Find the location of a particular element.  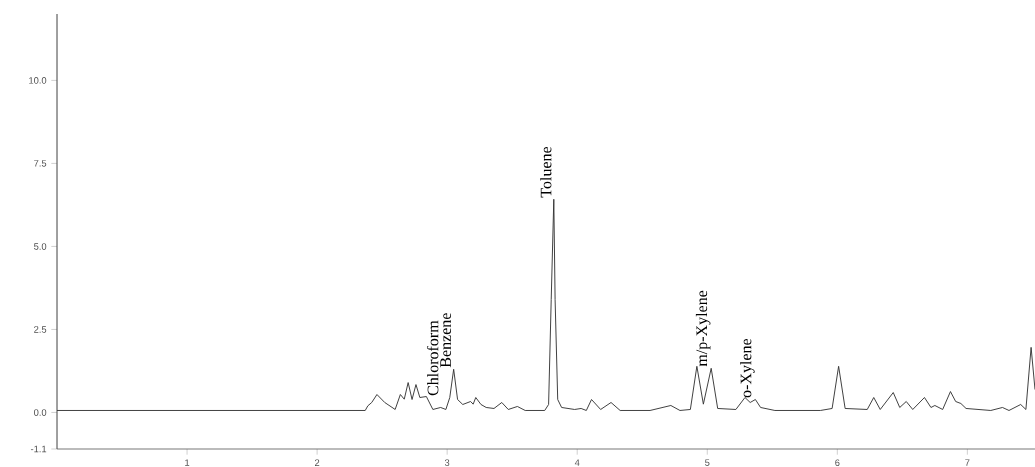

annotation: Benzene is located at coordinates (445, 340).